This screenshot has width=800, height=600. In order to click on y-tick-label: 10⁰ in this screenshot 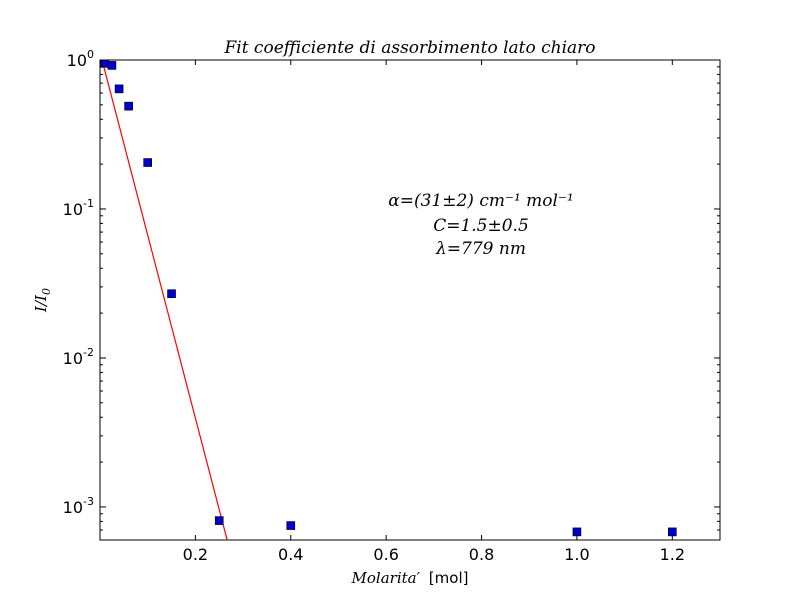, I will do `click(80, 59)`.